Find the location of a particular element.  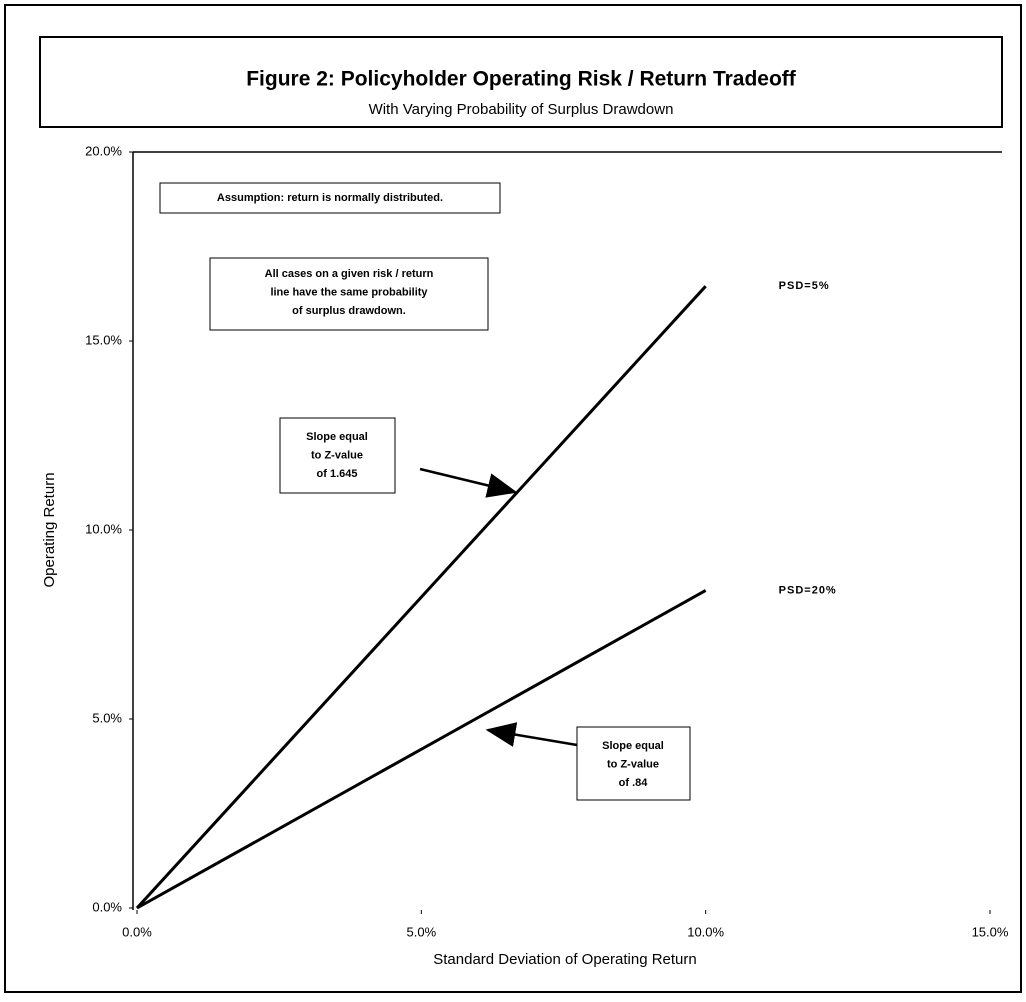

series-label: PSD=20% is located at coordinates (808, 590).